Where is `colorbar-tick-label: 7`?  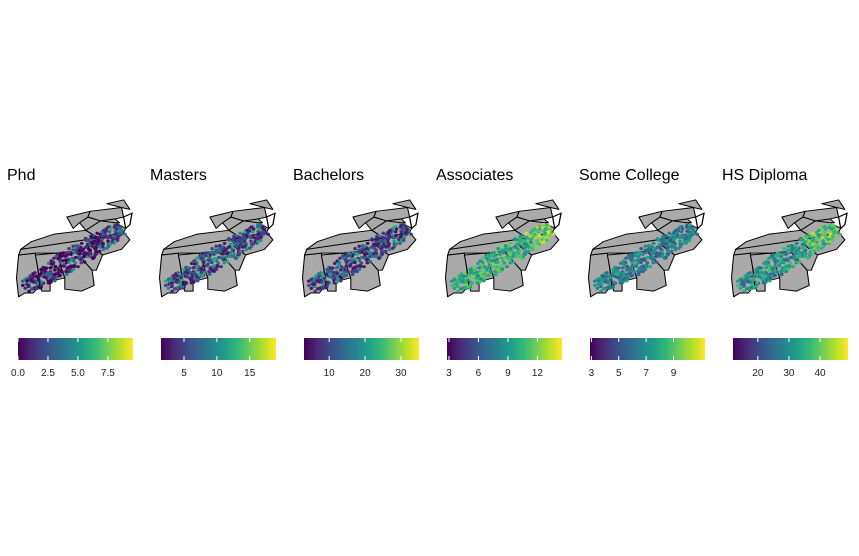
colorbar-tick-label: 7 is located at coordinates (646, 373).